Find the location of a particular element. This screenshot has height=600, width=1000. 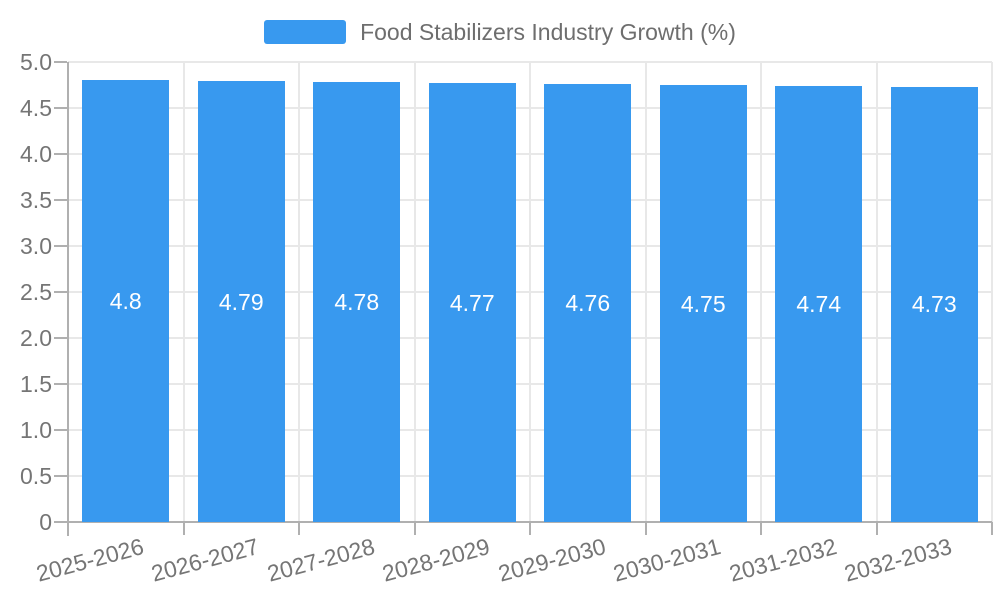

bar-2027-2028: 4.78 is located at coordinates (357, 302).